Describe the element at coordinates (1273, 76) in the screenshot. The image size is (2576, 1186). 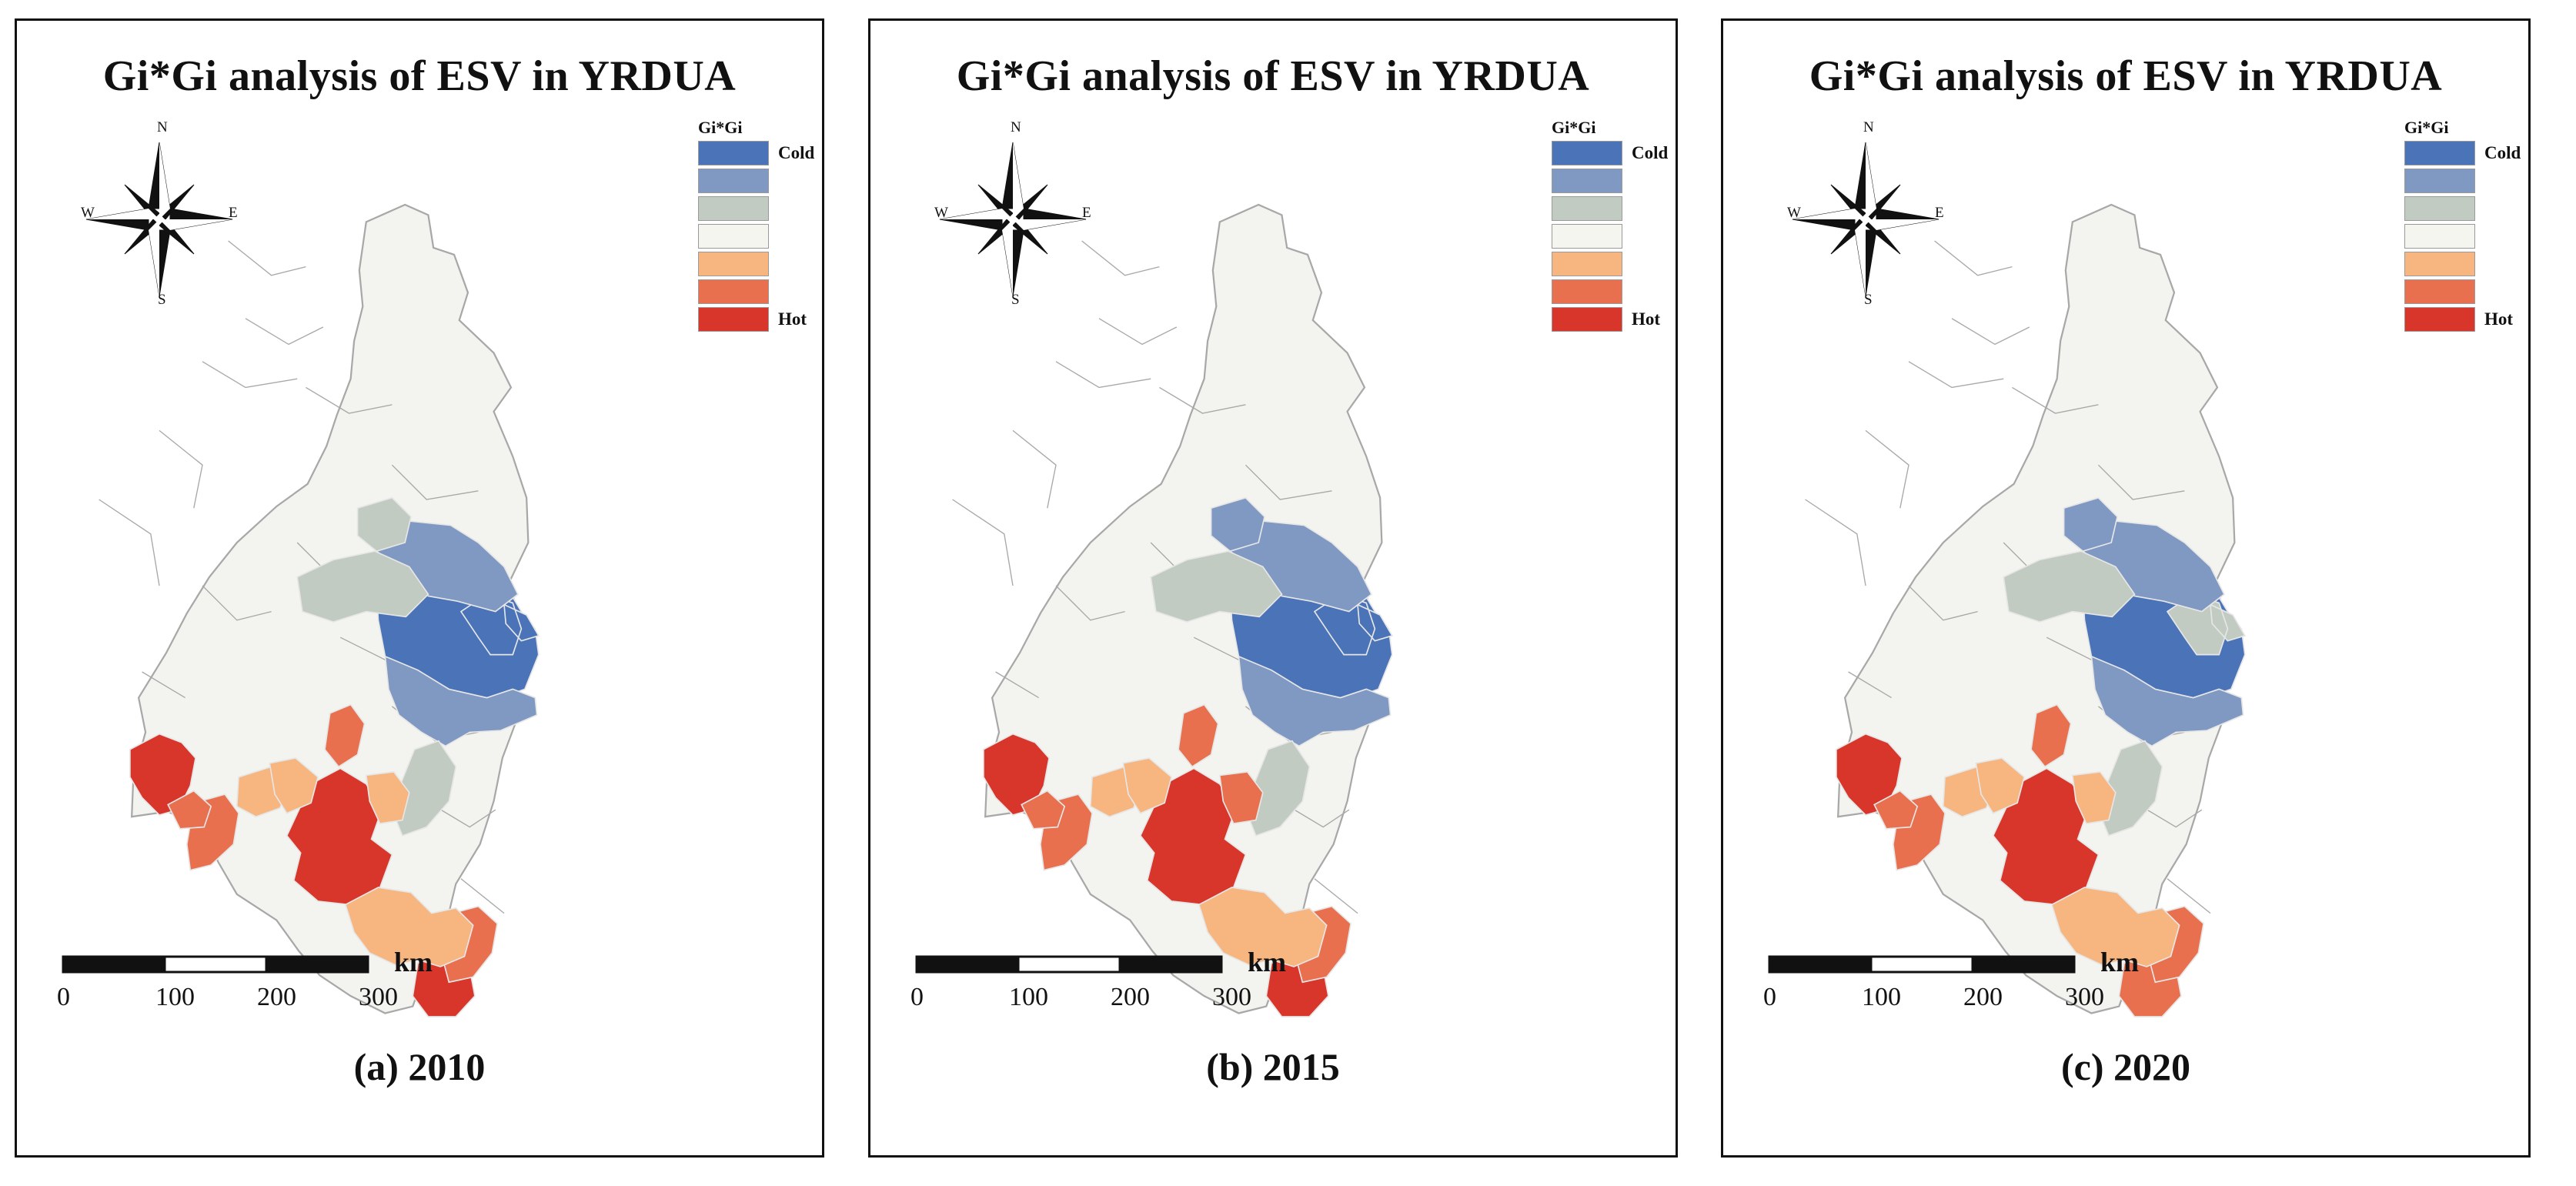
I see `map-title: Gi*Gi analysis of ESV in YRDUA` at that location.